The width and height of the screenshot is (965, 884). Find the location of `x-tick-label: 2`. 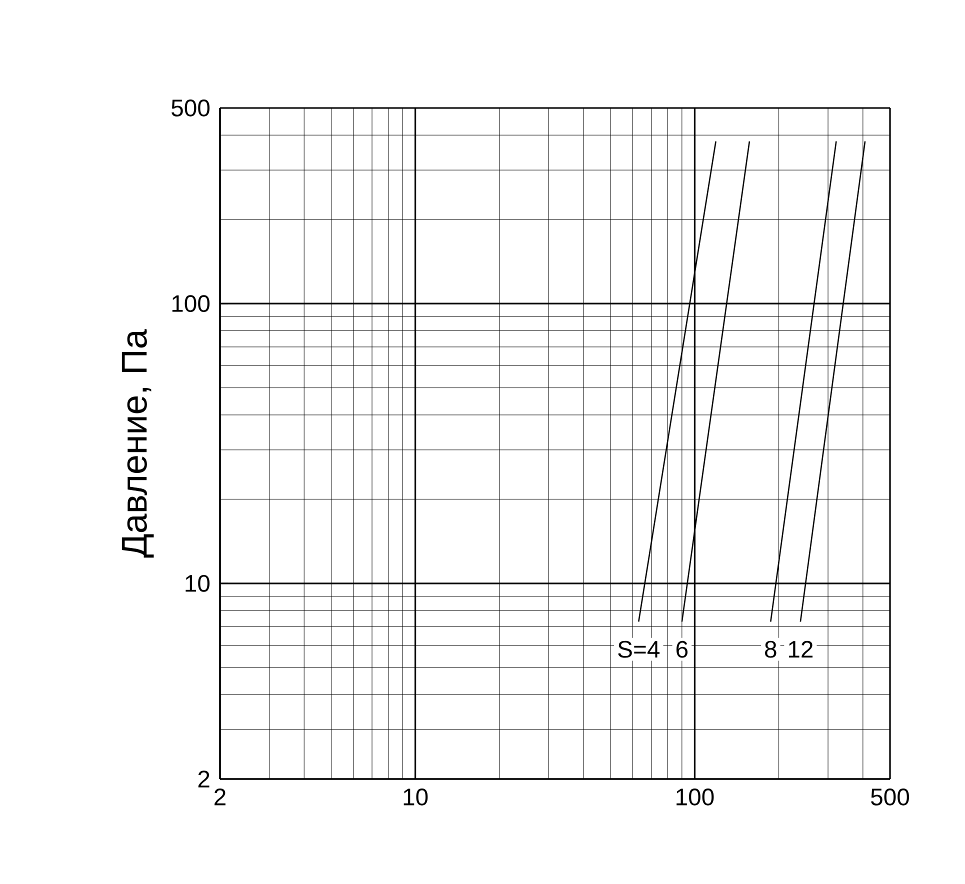

x-tick-label: 2 is located at coordinates (220, 797).